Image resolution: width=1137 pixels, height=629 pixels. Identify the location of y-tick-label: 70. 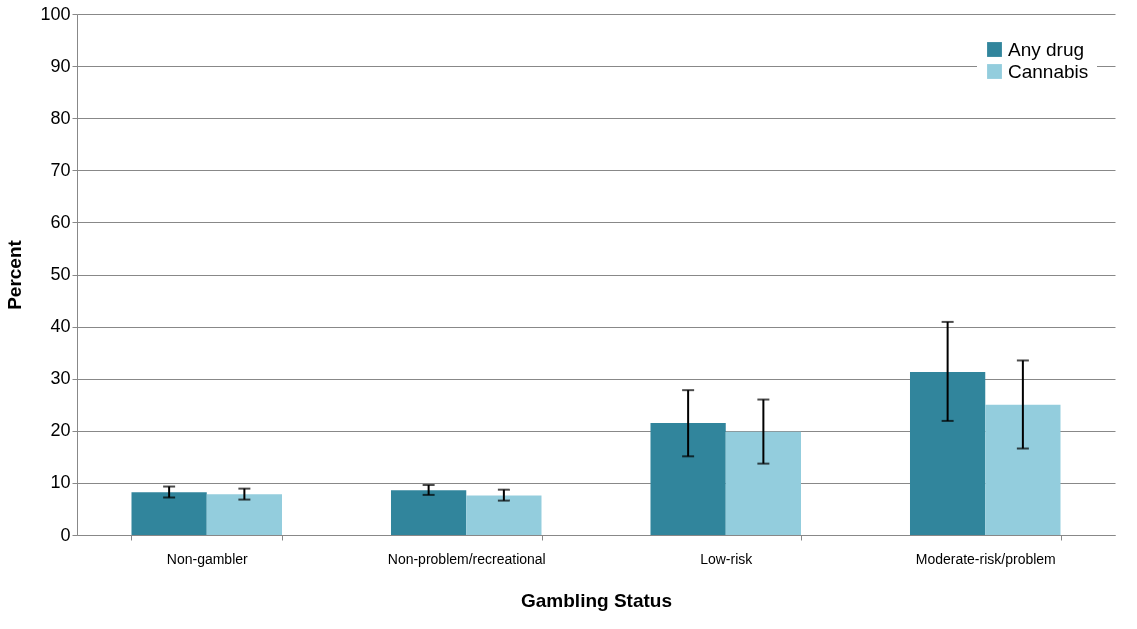
(60, 169).